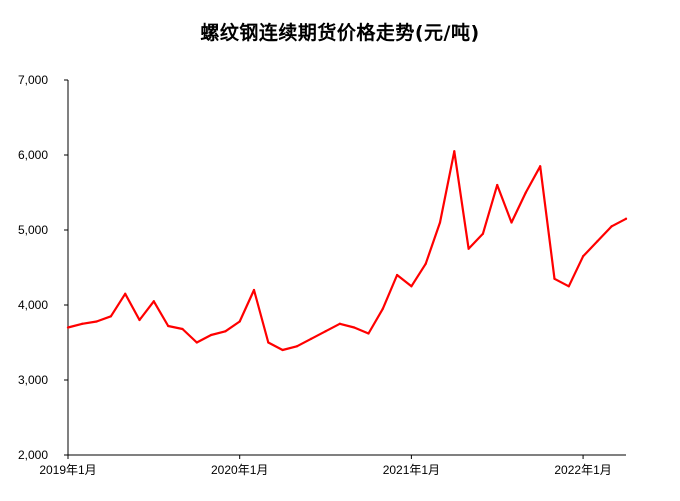 Image resolution: width=680 pixels, height=501 pixels. What do you see at coordinates (33, 455) in the screenshot?
I see `y-tick-label: 2,000` at bounding box center [33, 455].